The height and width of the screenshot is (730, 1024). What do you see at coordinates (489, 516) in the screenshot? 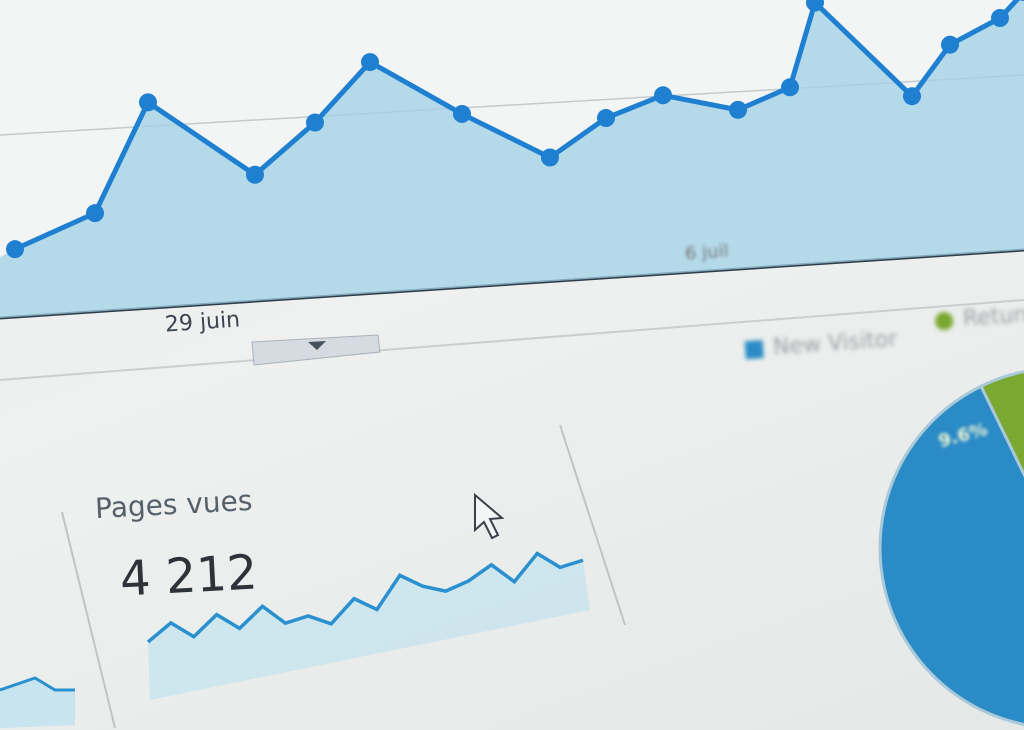
I see `mouse-cursor-icon` at bounding box center [489, 516].